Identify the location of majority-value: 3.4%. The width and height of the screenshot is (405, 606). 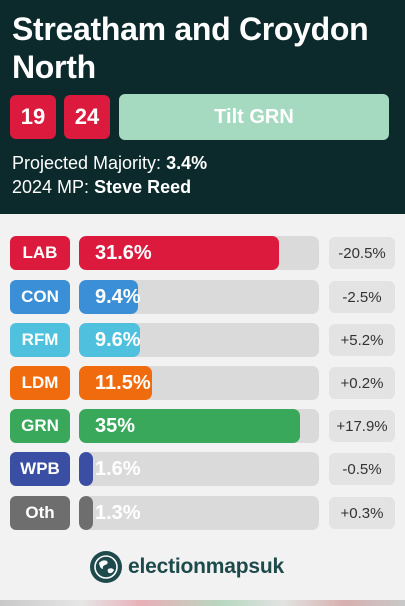
(187, 163).